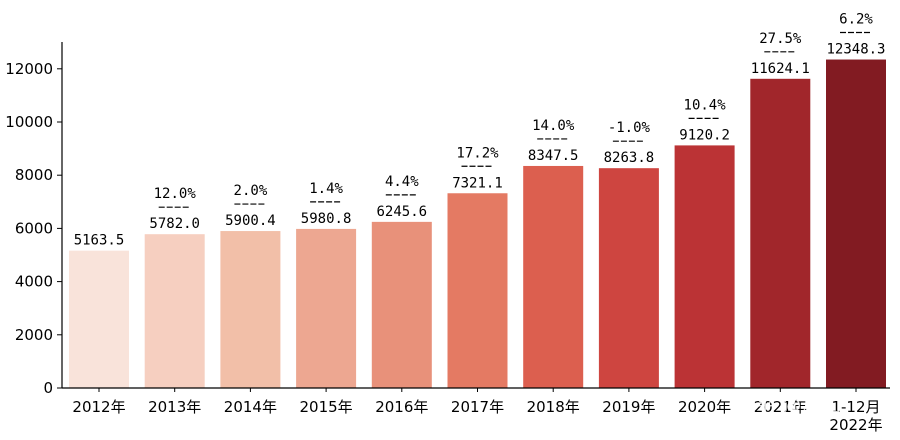 The width and height of the screenshot is (900, 440). What do you see at coordinates (34, 175) in the screenshot?
I see `y-tick-label: 8000` at bounding box center [34, 175].